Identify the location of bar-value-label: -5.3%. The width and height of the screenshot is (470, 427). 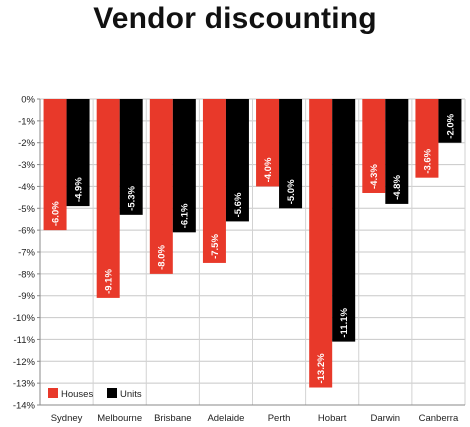
(132, 197).